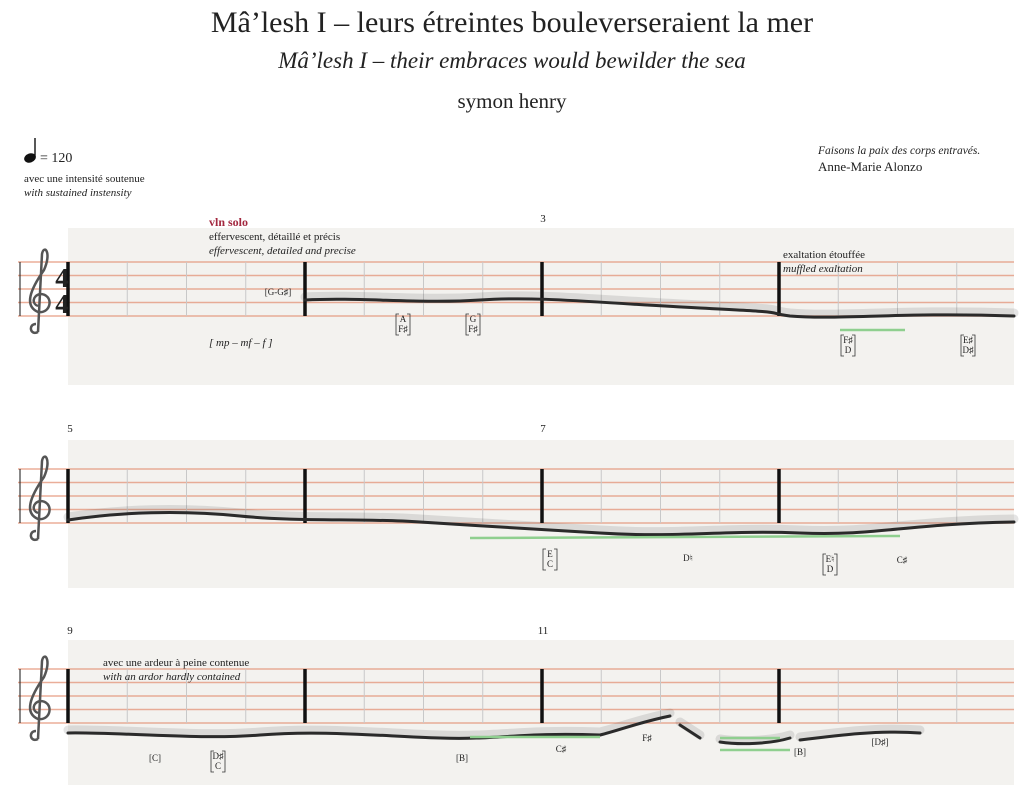  What do you see at coordinates (688, 558) in the screenshot?
I see `note-label: D♮` at bounding box center [688, 558].